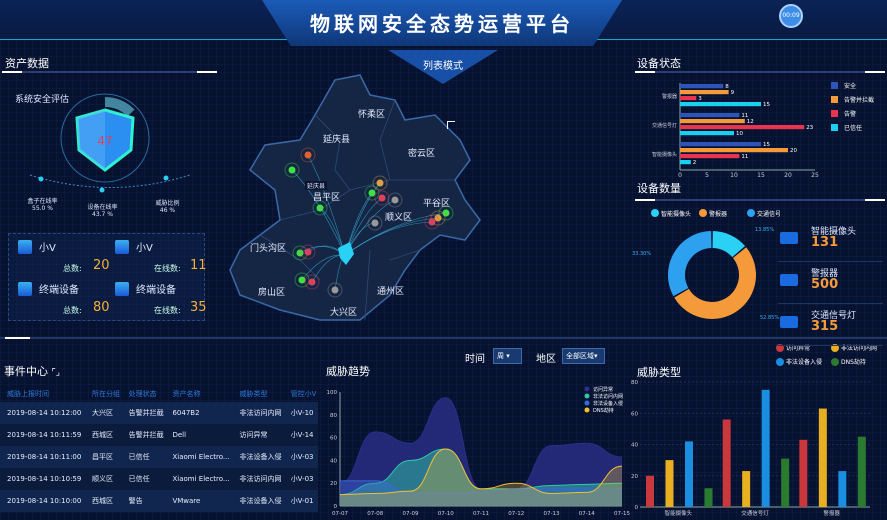 The image size is (887, 520). What do you see at coordinates (475, 359) in the screenshot?
I see `time-label: 时间` at bounding box center [475, 359].